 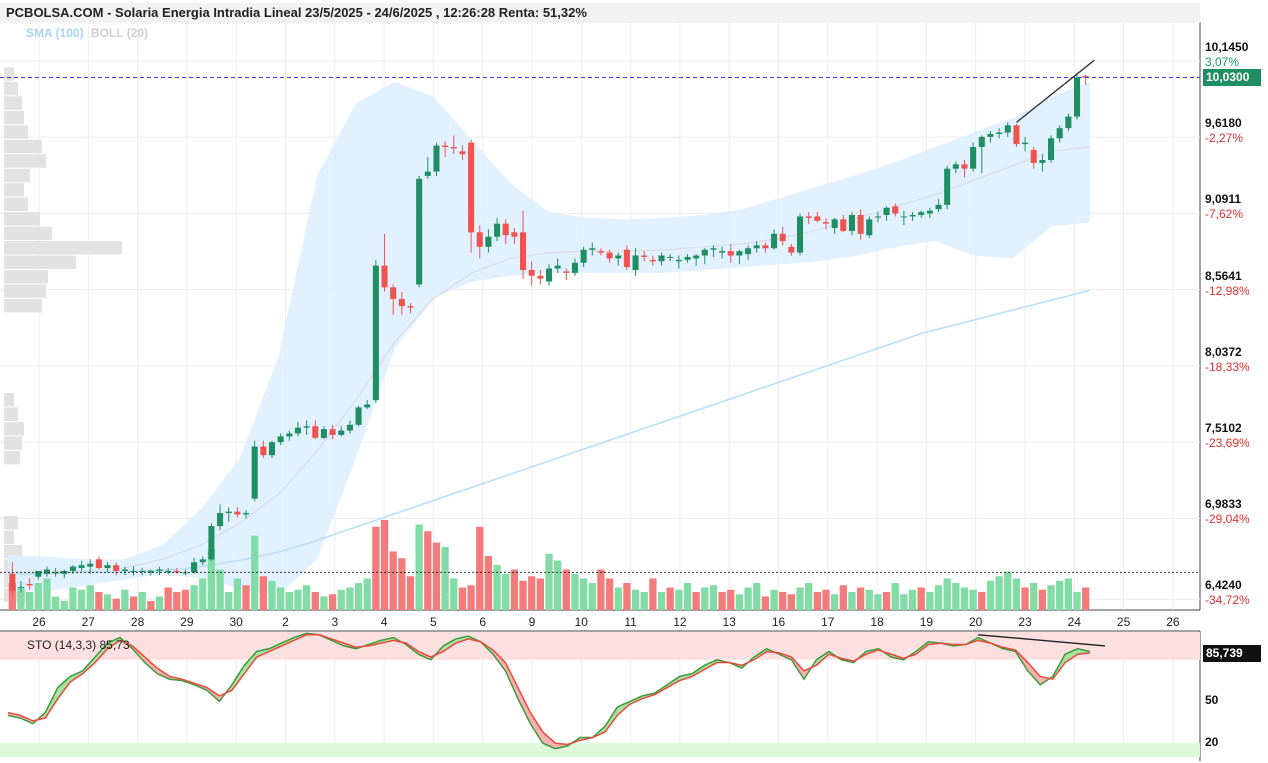 I want to click on x-tick-label: 26, so click(x=1173, y=622).